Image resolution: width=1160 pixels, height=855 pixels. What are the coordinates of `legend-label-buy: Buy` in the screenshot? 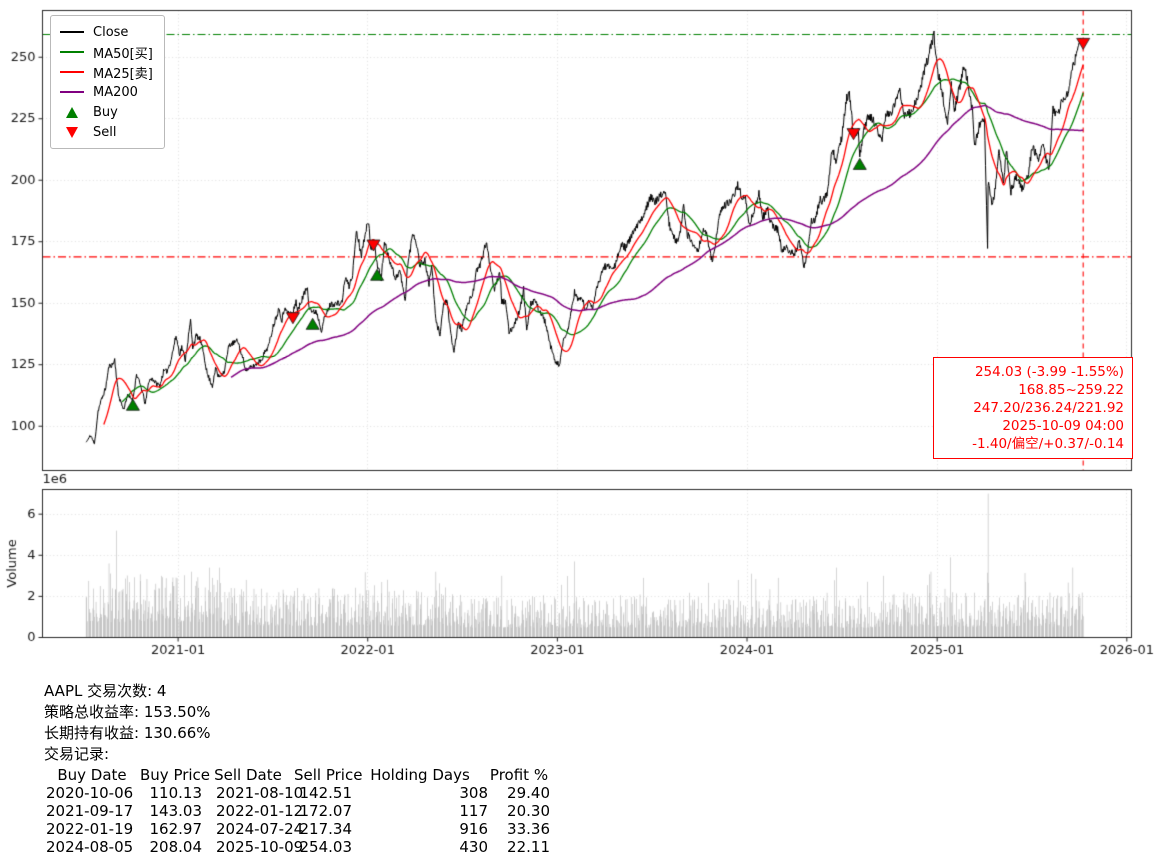 It's located at (105, 112).